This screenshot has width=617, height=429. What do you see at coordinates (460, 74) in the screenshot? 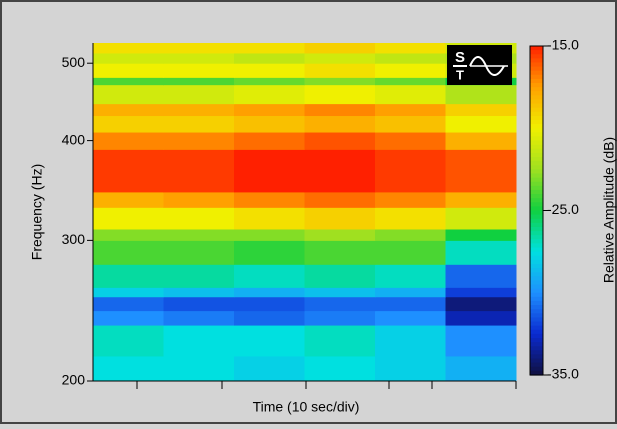
I see `svg-text: T` at bounding box center [460, 74].